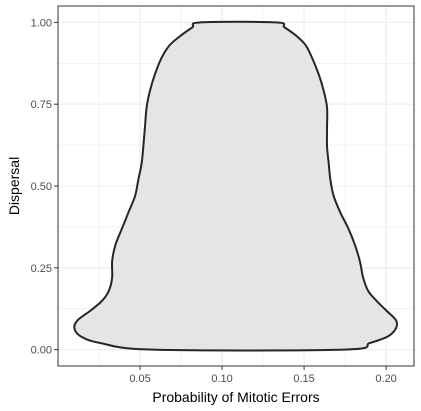 This screenshot has width=421, height=411. I want to click on x-tick-label: 0.10, so click(221, 379).